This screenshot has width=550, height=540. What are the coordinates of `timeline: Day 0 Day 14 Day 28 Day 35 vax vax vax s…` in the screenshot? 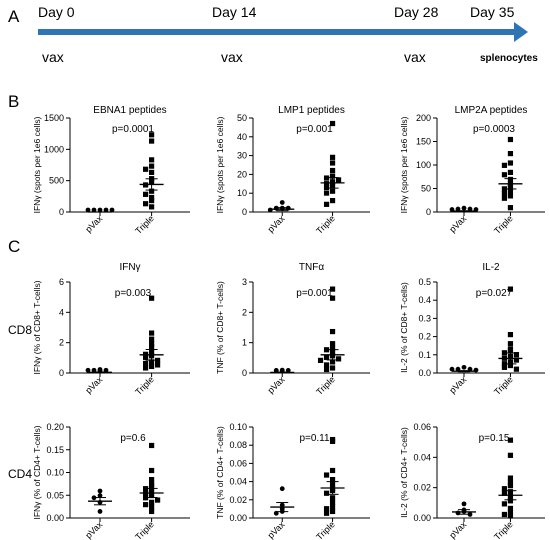 It's located at (288, 34).